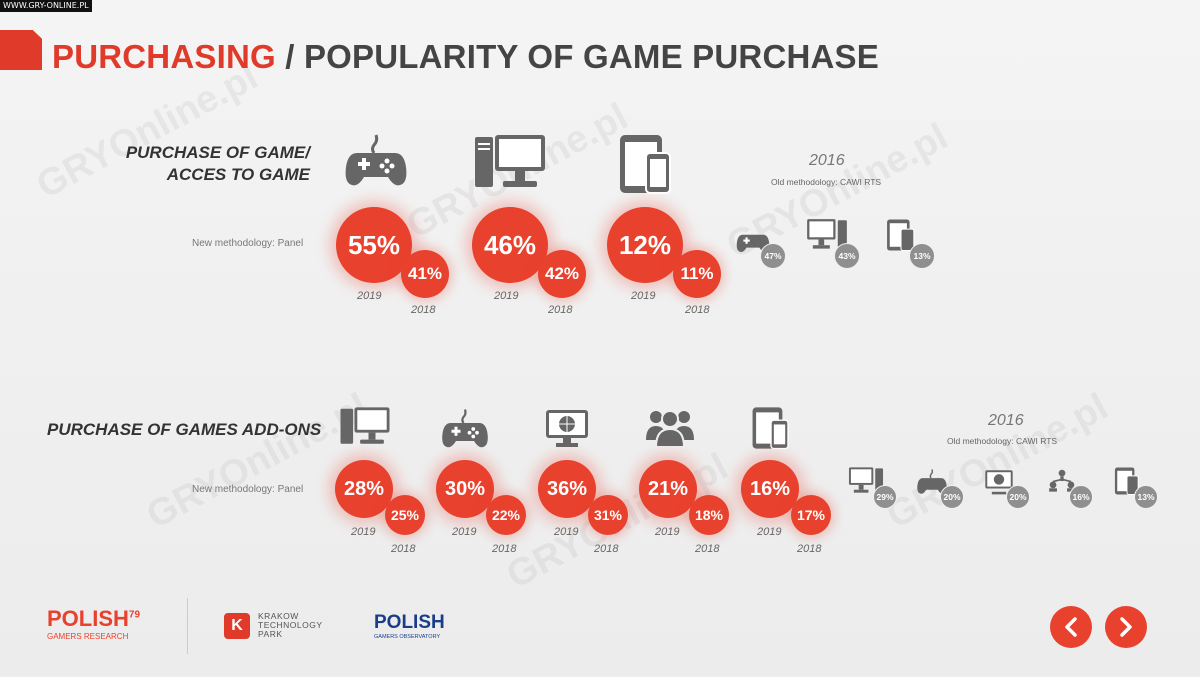 This screenshot has width=1200, height=677. What do you see at coordinates (237, 626) in the screenshot?
I see `ktp-logo-mark: K` at bounding box center [237, 626].